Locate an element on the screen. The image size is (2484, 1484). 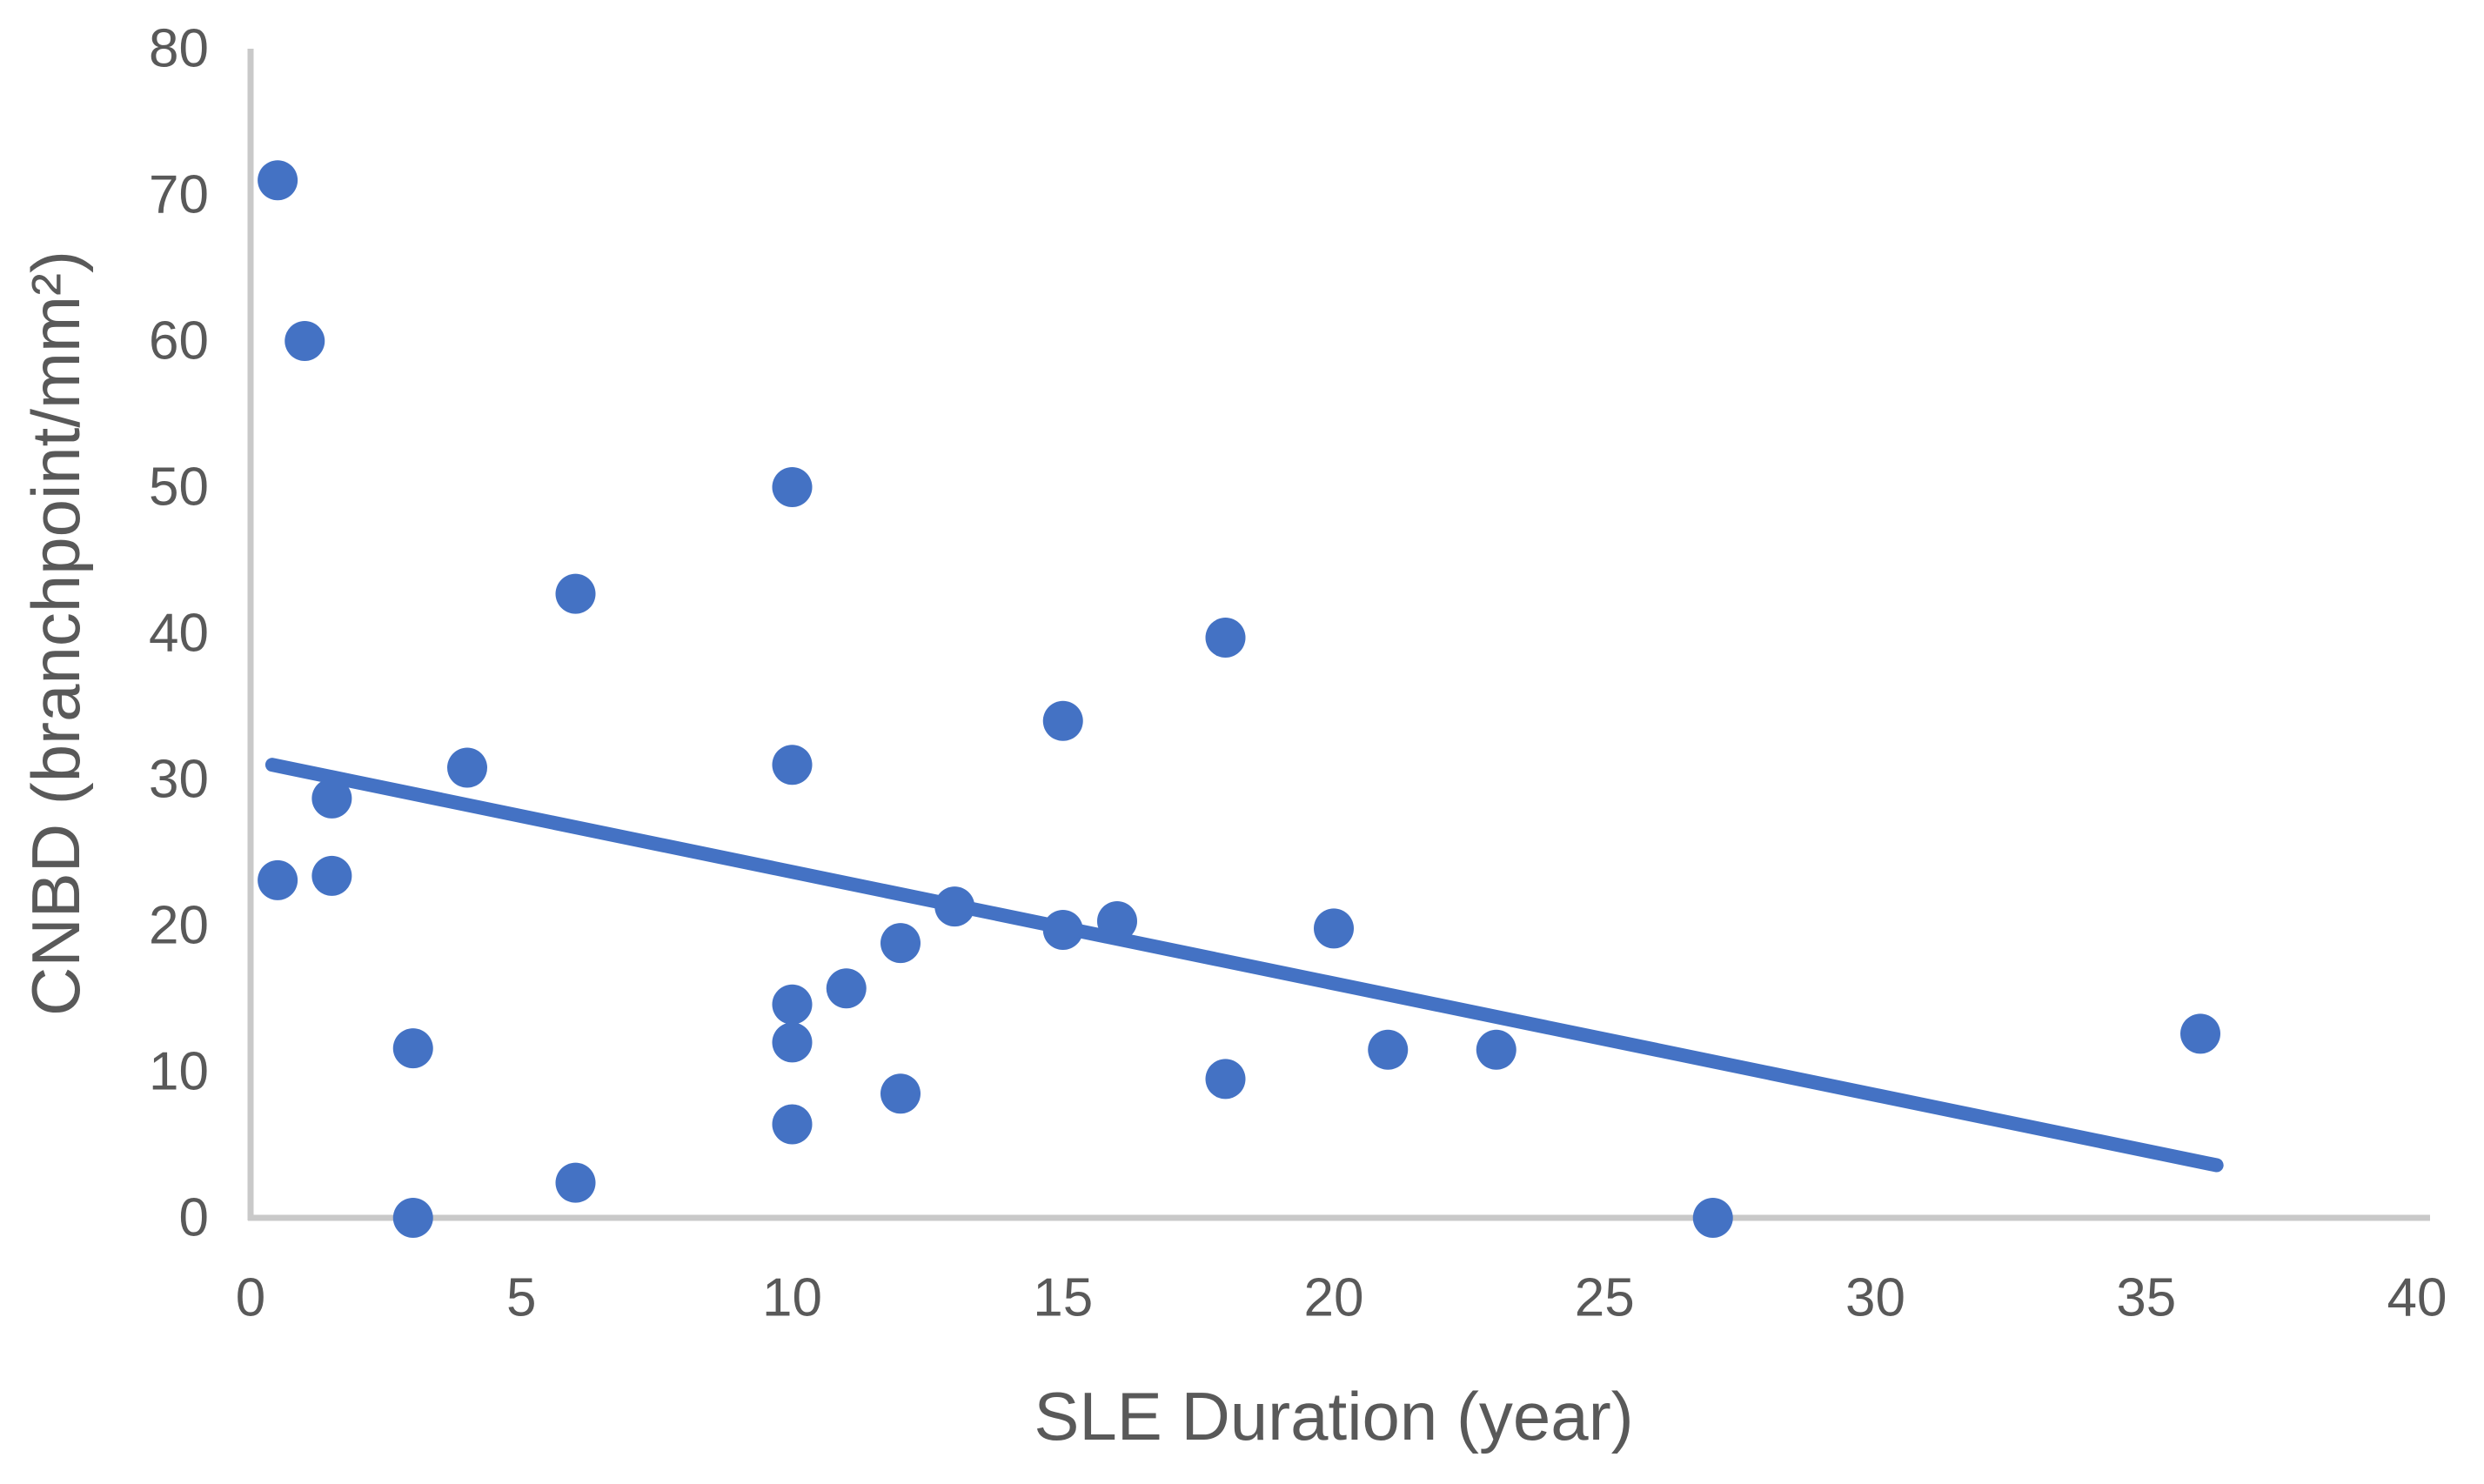
x-tick-label: 20 is located at coordinates (1334, 1298).